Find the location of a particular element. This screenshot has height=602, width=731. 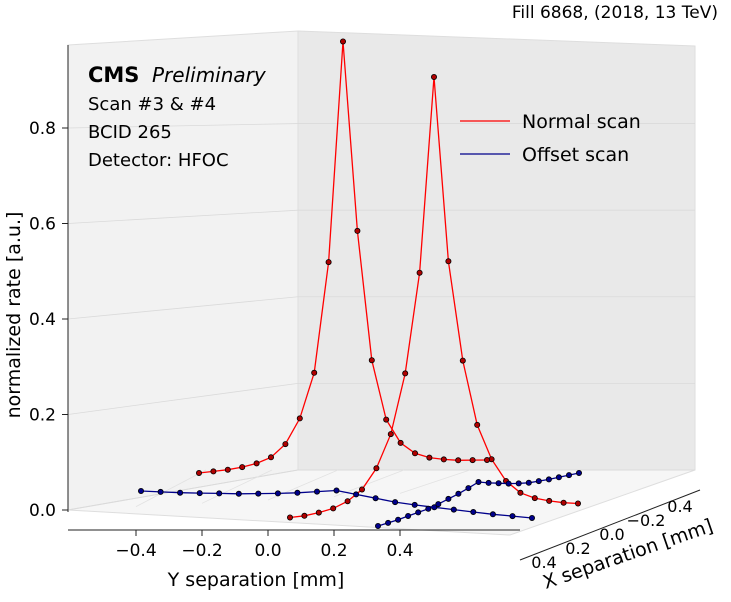

series-offset-scan-y is located at coordinates (478, 499).